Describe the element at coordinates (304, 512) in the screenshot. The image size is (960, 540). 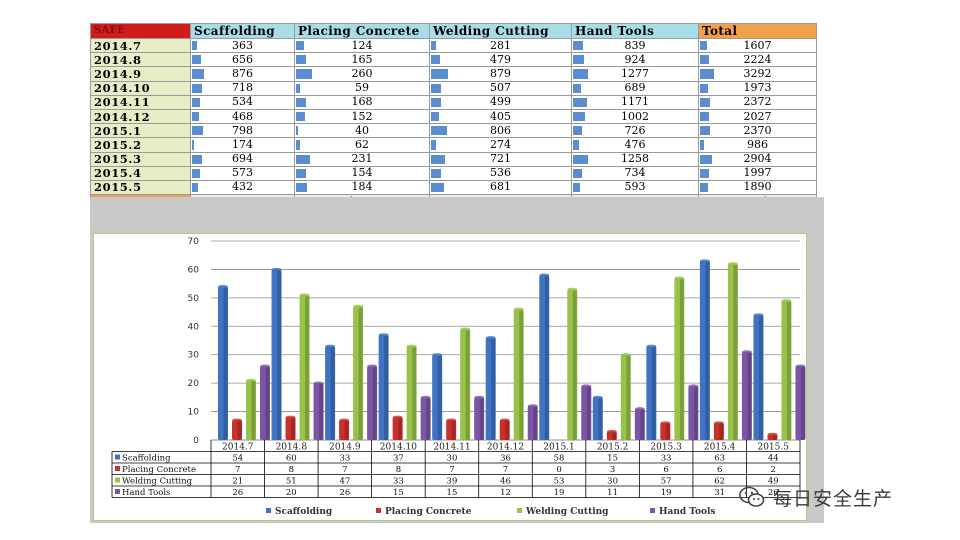
I see `legend-label: Scaffolding` at that location.